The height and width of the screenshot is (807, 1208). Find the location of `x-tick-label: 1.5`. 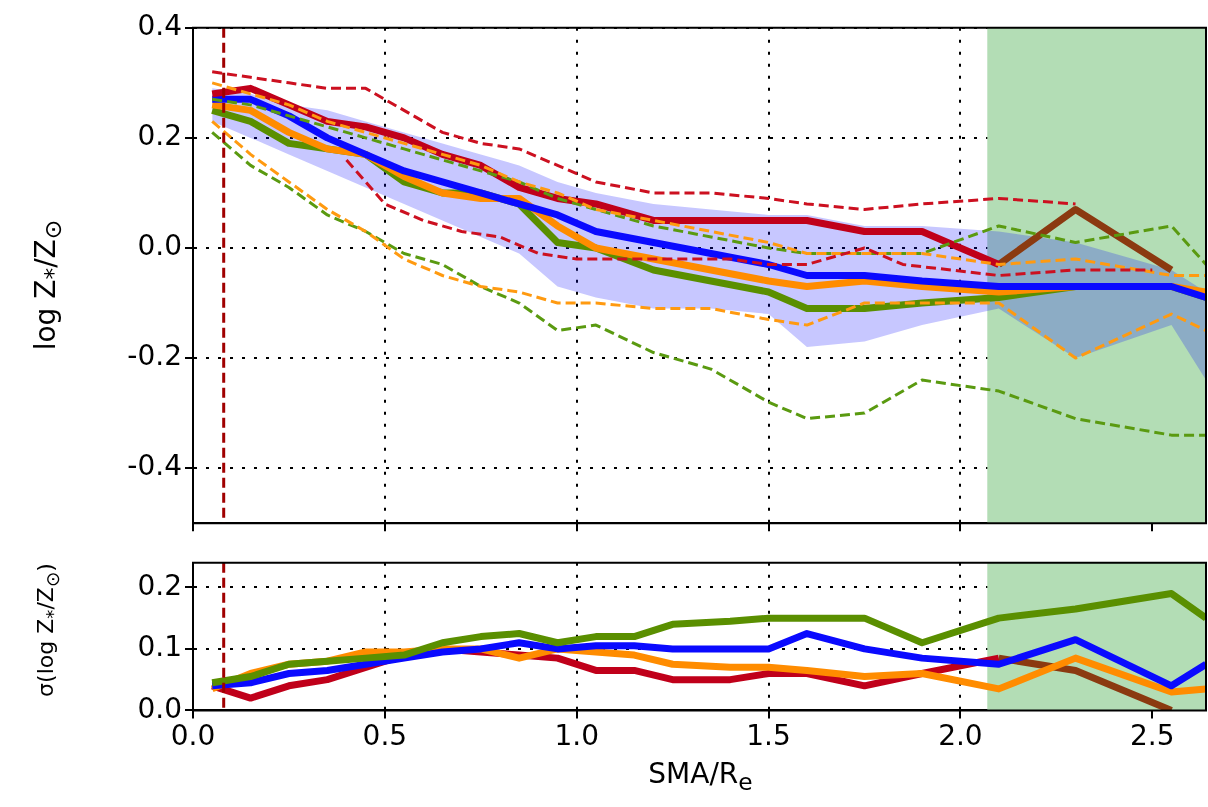

x-tick-label: 1.5 is located at coordinates (768, 736).